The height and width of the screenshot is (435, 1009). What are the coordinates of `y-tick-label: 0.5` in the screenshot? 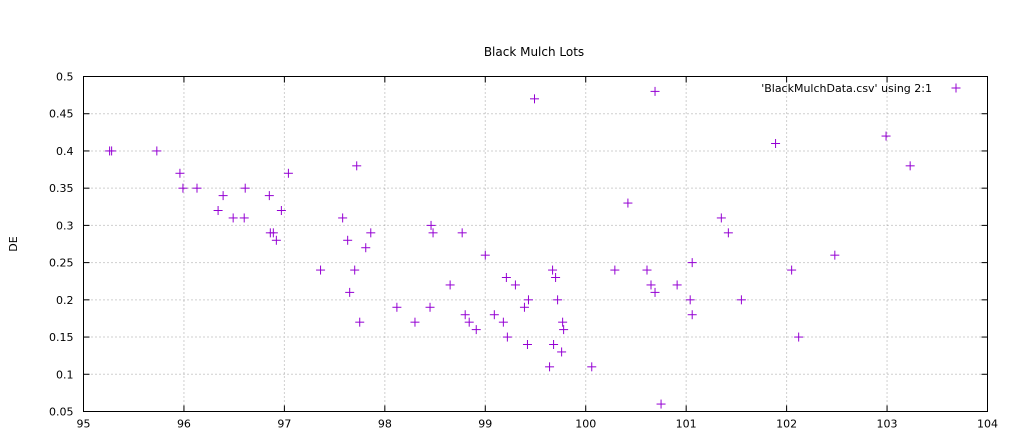 It's located at (65, 77).